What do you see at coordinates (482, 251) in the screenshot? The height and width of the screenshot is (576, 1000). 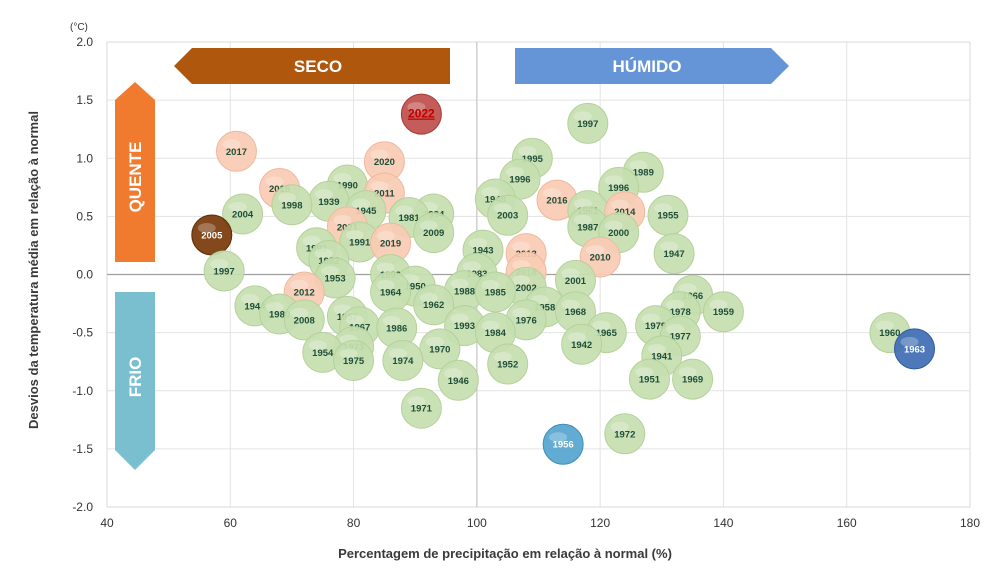 I see `data-point-label: 1943` at bounding box center [482, 251].